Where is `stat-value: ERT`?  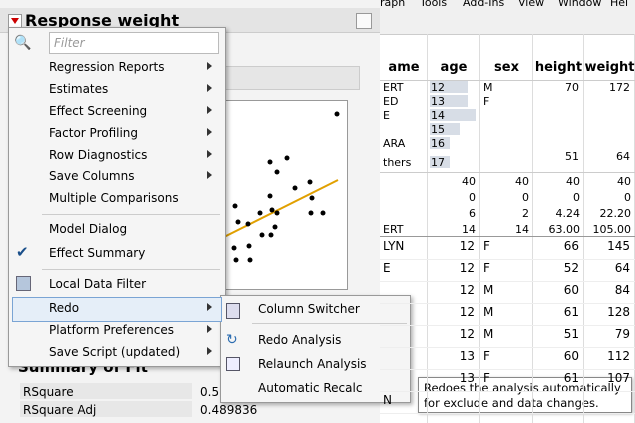 stat-value: ERT is located at coordinates (393, 229).